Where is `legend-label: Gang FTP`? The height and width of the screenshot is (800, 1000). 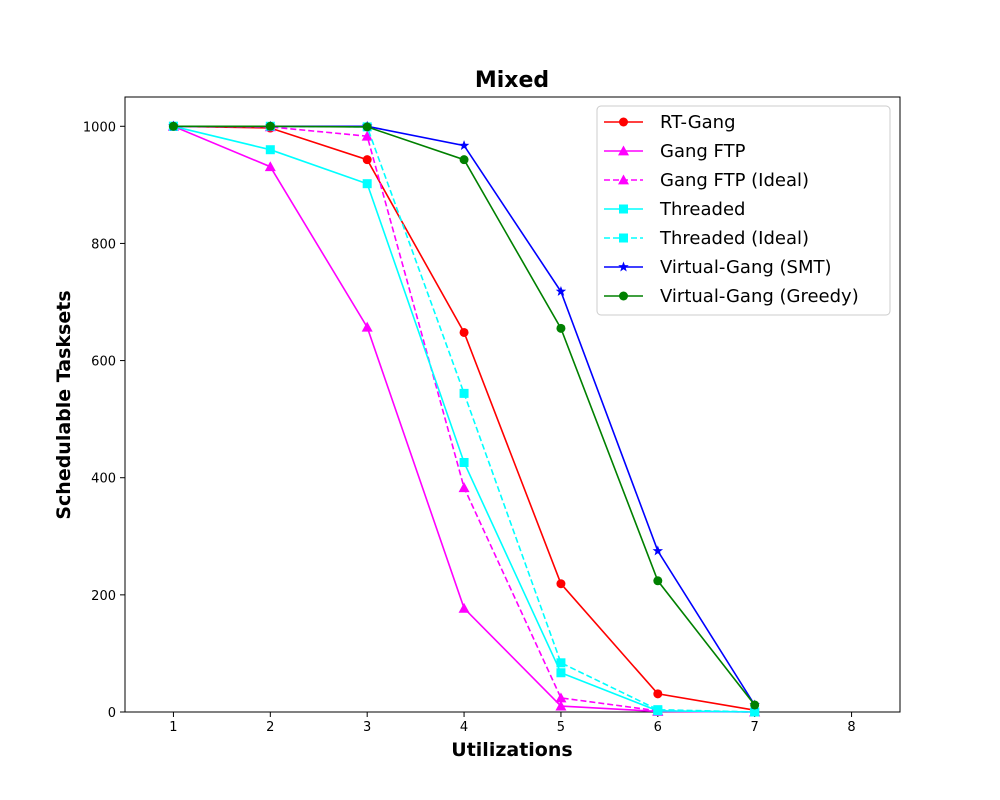 legend-label: Gang FTP is located at coordinates (703, 151).